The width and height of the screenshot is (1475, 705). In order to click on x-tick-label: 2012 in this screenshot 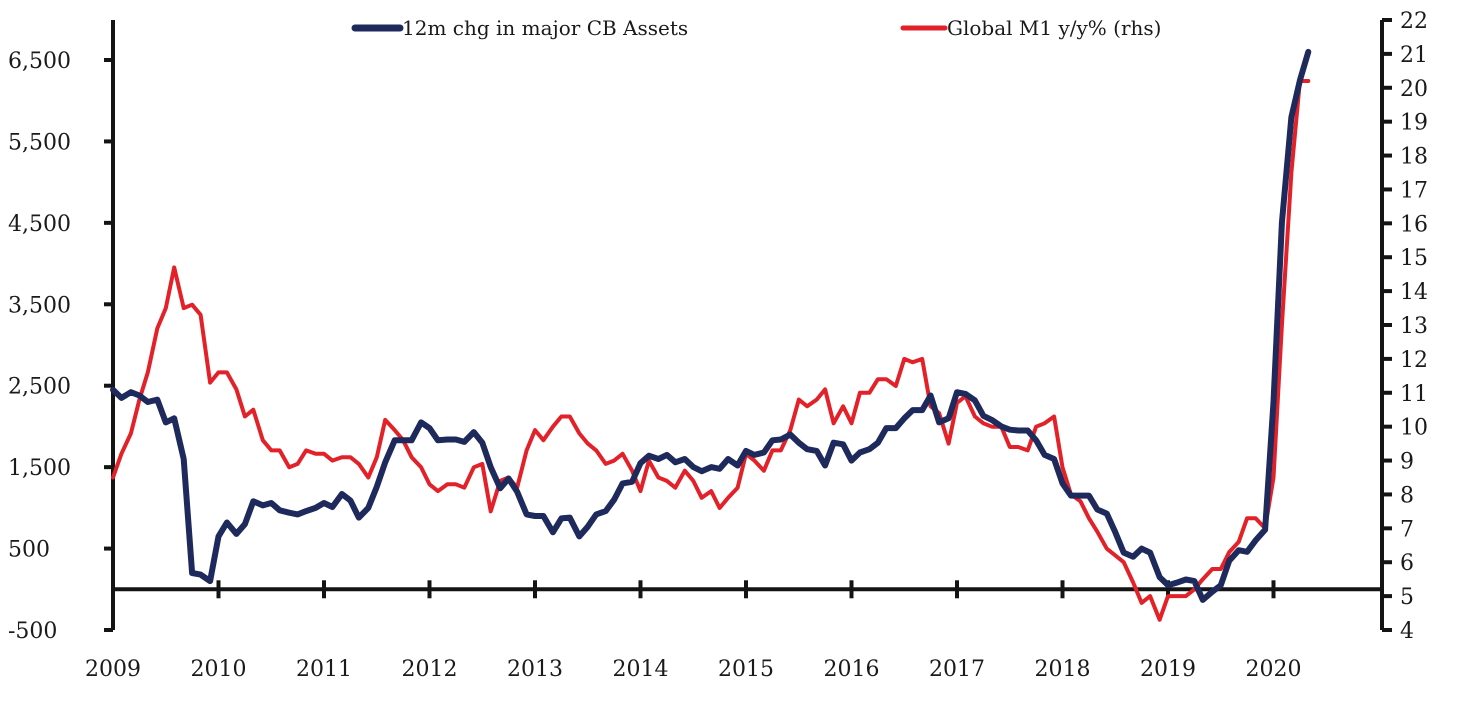, I will do `click(430, 669)`.